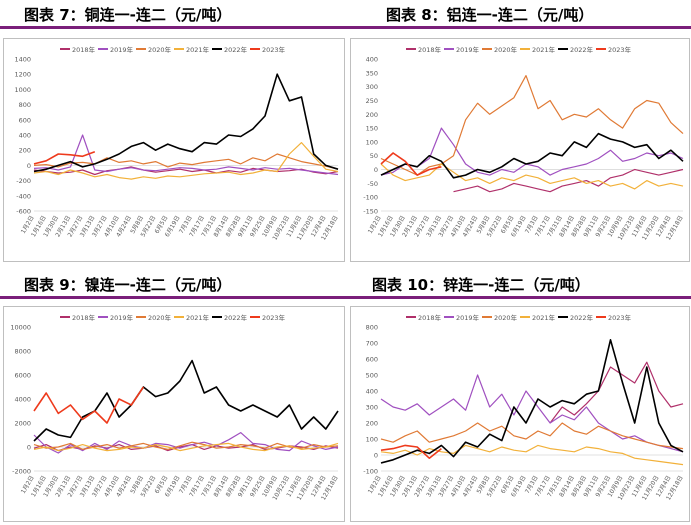 This screenshot has height=525, width=691. I want to click on middle-divider, so click(345, 297).